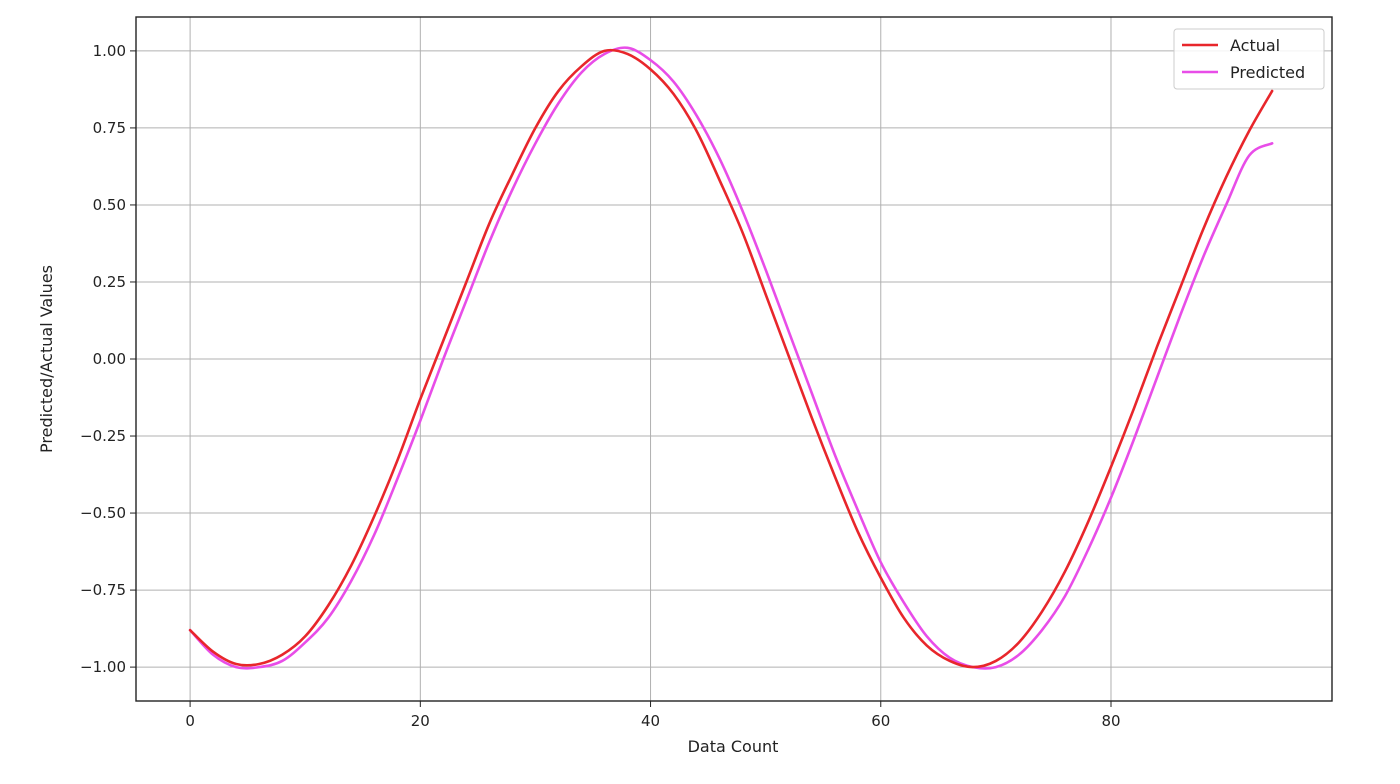 The image size is (1400, 784). I want to click on x-tick-label: 40, so click(650, 721).